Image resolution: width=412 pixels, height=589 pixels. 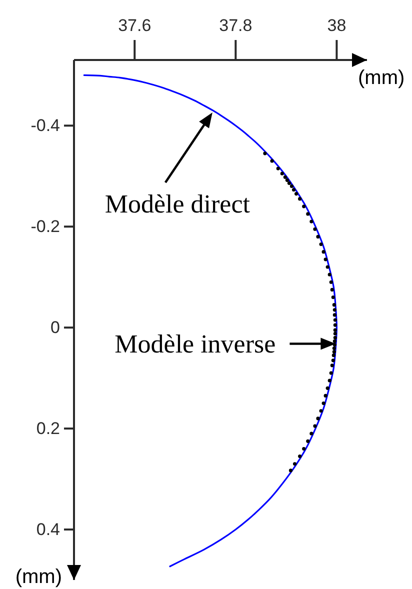 What do you see at coordinates (48, 529) in the screenshot?
I see `y-tick-label: 0.4` at bounding box center [48, 529].